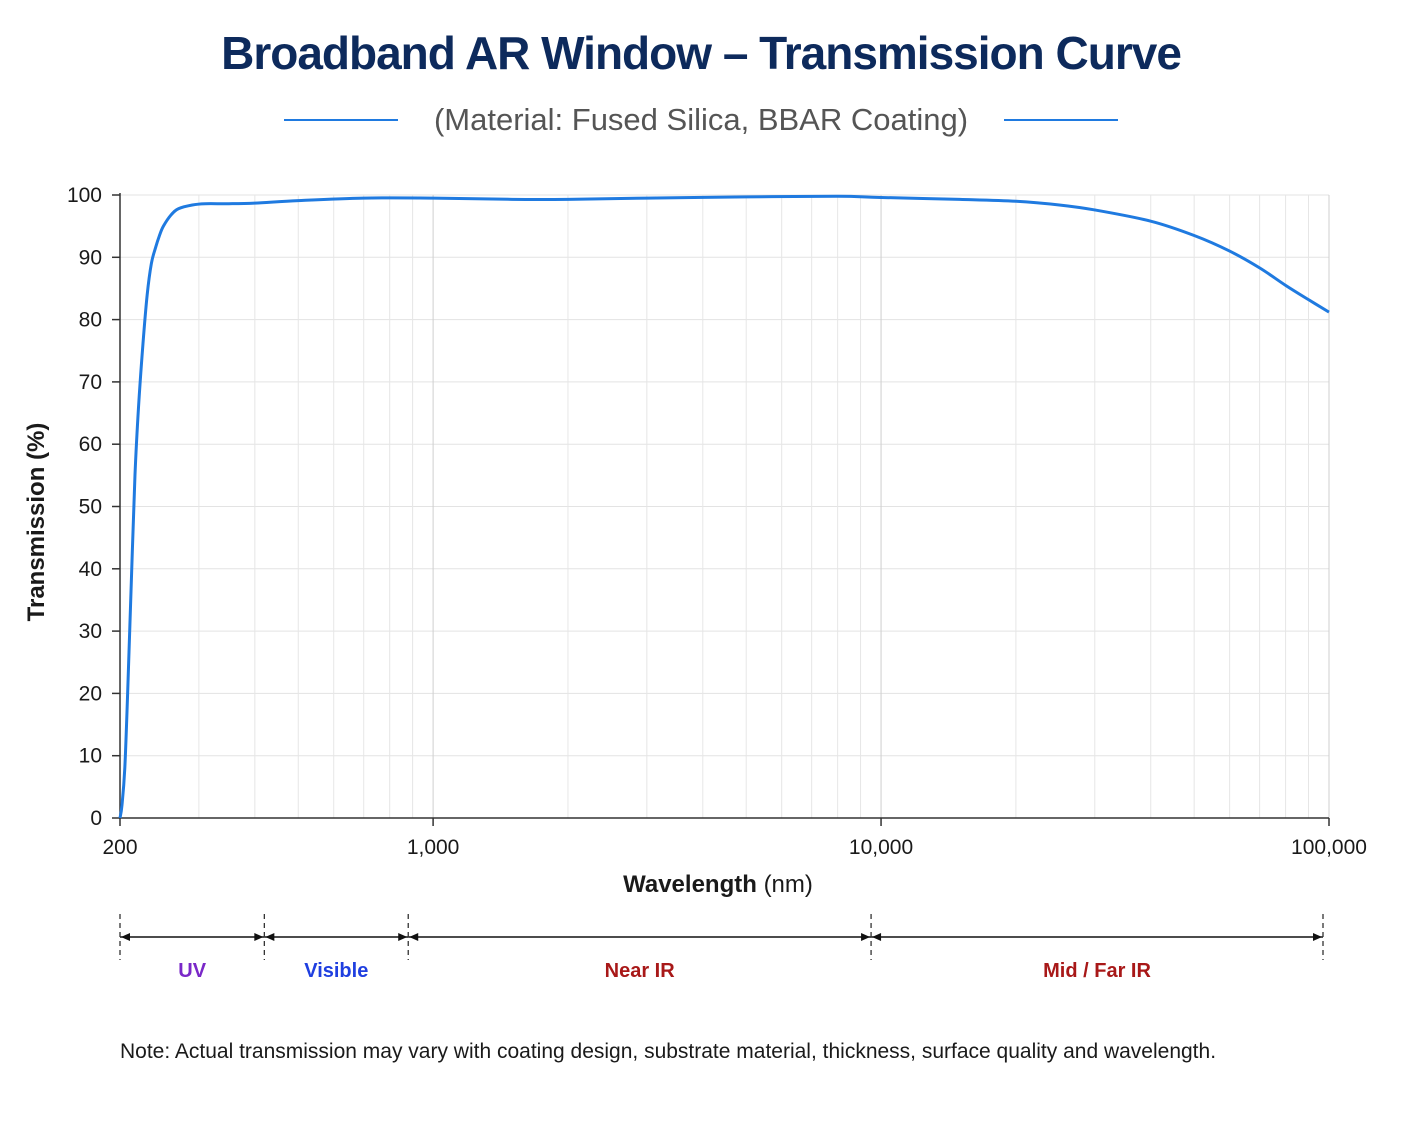  I want to click on x-tick-labels: 200 1,000 10,000 100,000, so click(734, 838).